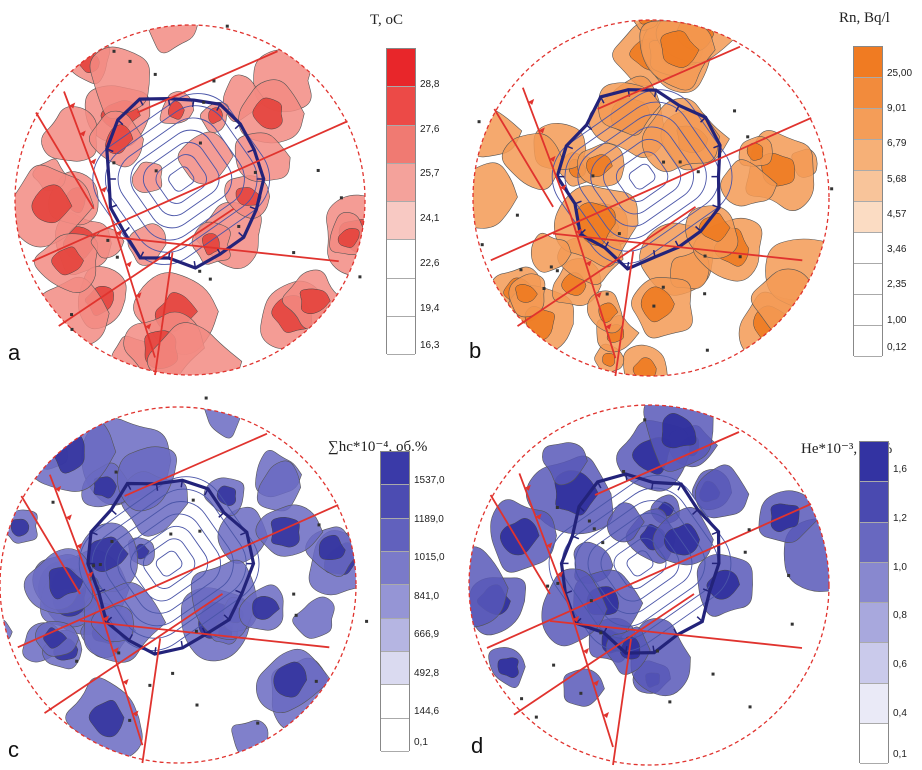  What do you see at coordinates (897, 250) in the screenshot?
I see `legend-tick-label: 3,46` at bounding box center [897, 250].